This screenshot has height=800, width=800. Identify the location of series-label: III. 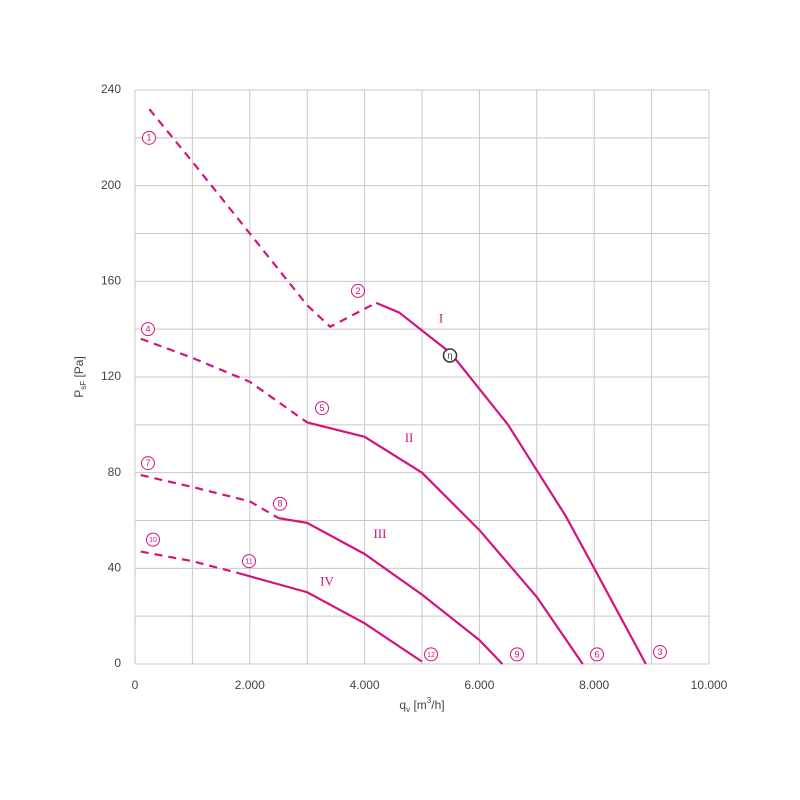
(379, 533).